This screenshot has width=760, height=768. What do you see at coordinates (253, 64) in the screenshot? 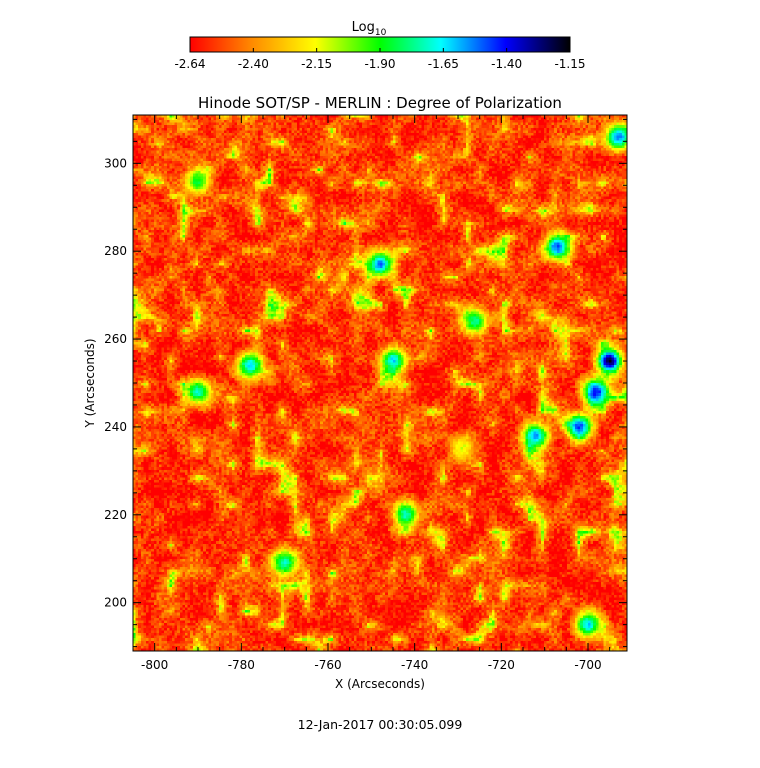
I see `colorbar-tick-label: -2.40` at bounding box center [253, 64].